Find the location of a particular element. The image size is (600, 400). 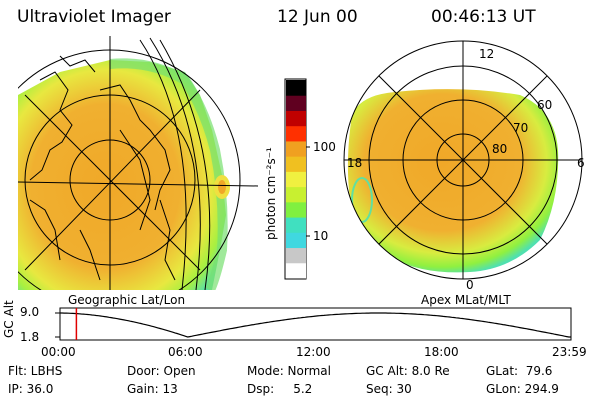

status-glat: GLat: 79.6 is located at coordinates (519, 371).